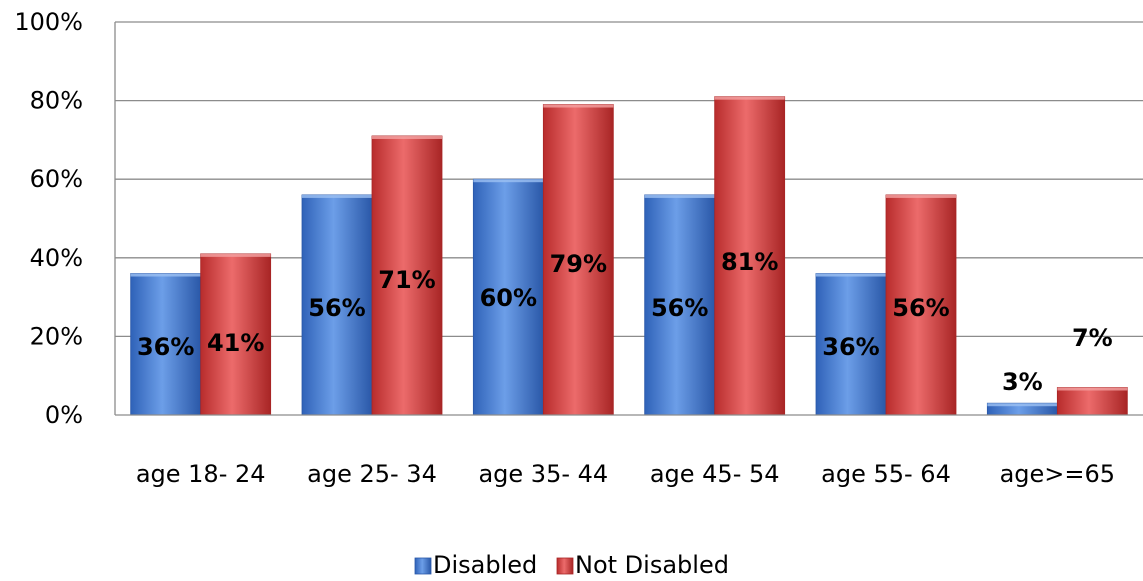 This screenshot has height=581, width=1143. Describe the element at coordinates (715, 474) in the screenshot. I see `x-tick-label: age 45- 54` at that location.